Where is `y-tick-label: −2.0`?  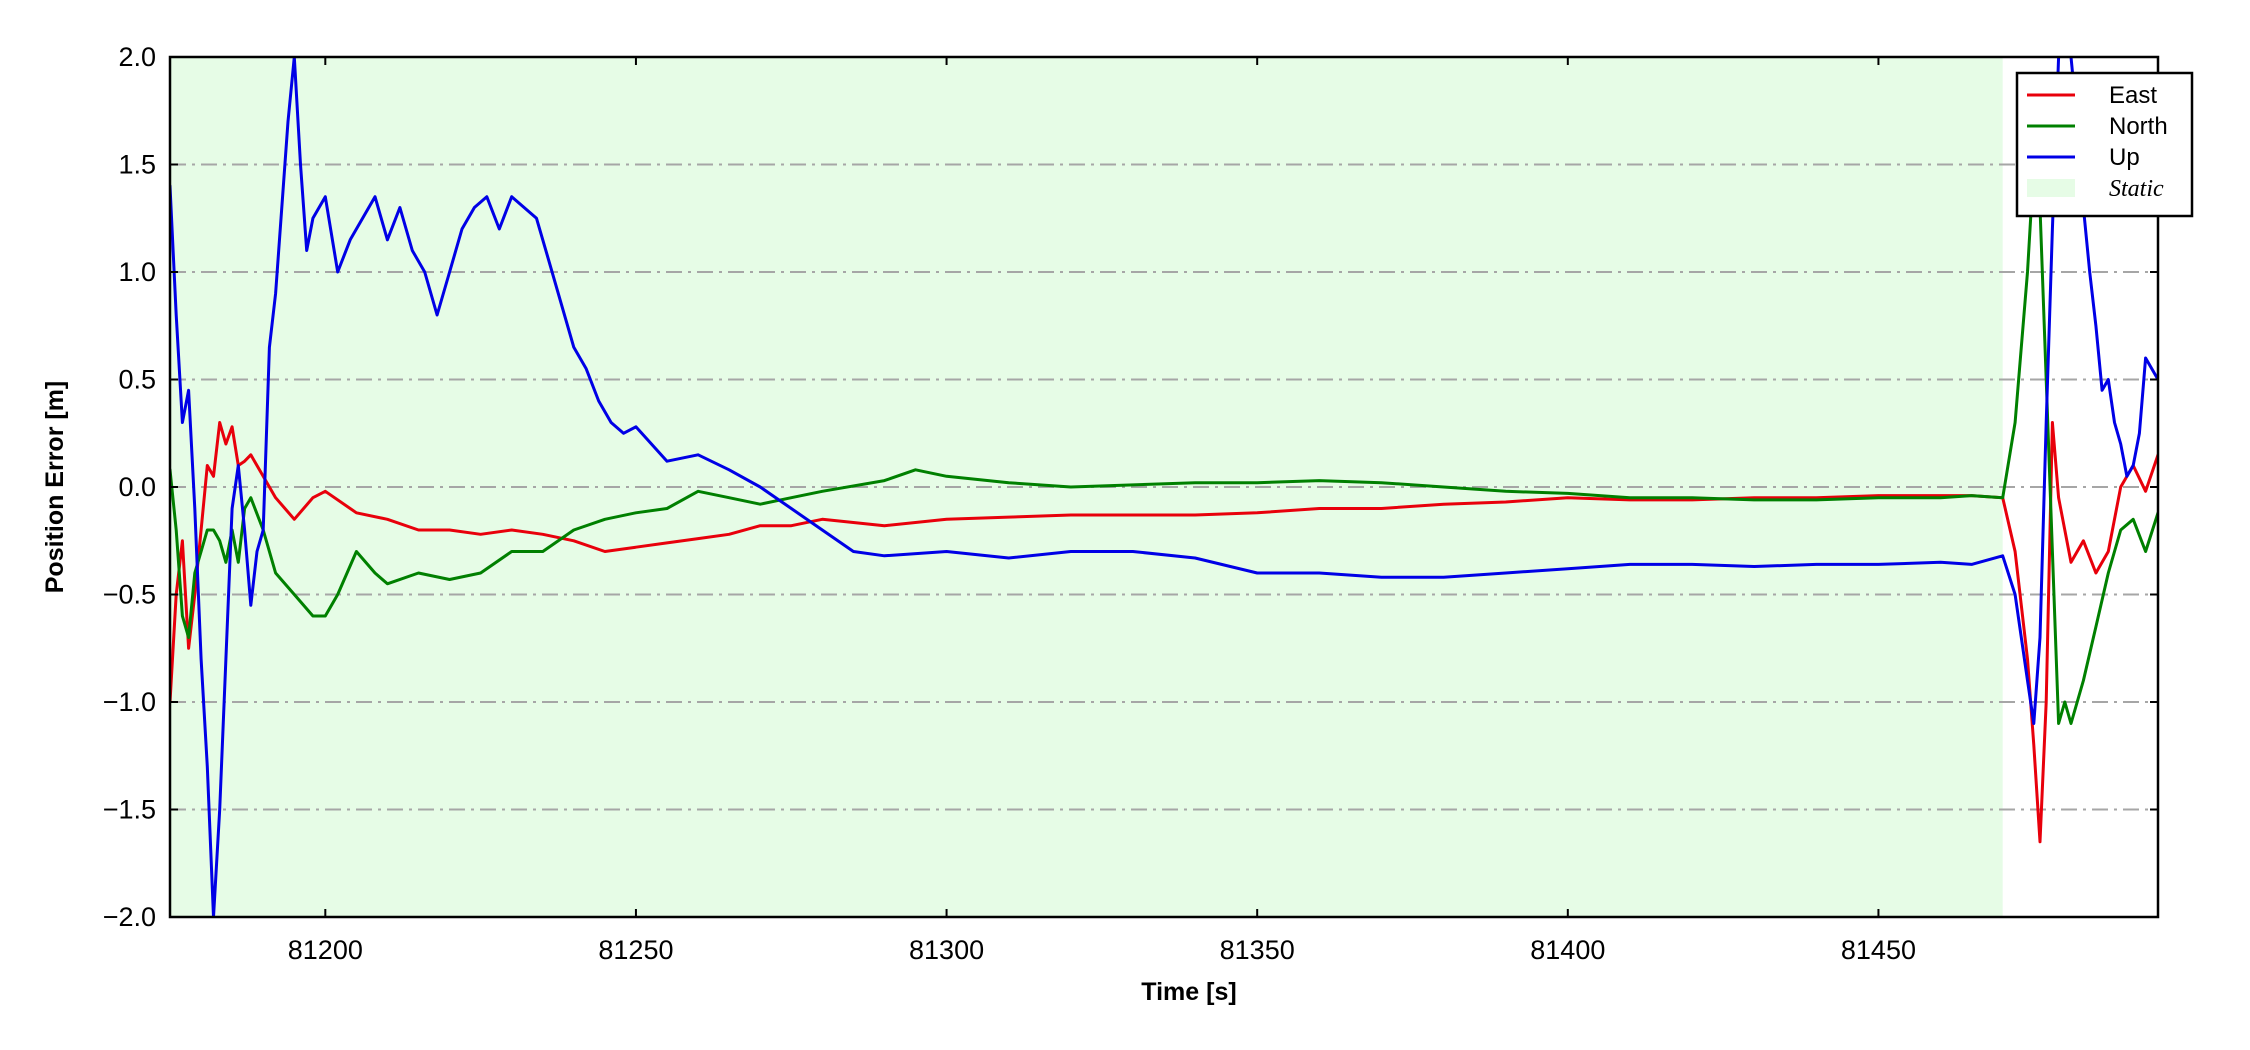
y-tick-label: −2.0 is located at coordinates (129, 917).